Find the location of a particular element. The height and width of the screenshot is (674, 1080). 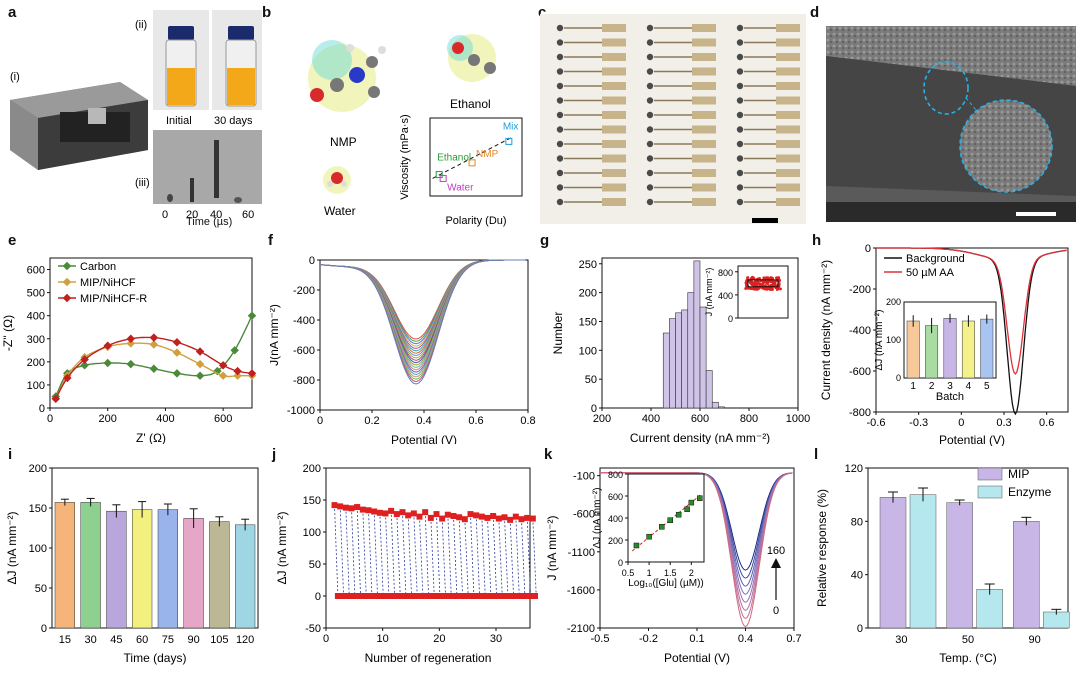

panel-label-i: i is located at coordinates (10, 454).